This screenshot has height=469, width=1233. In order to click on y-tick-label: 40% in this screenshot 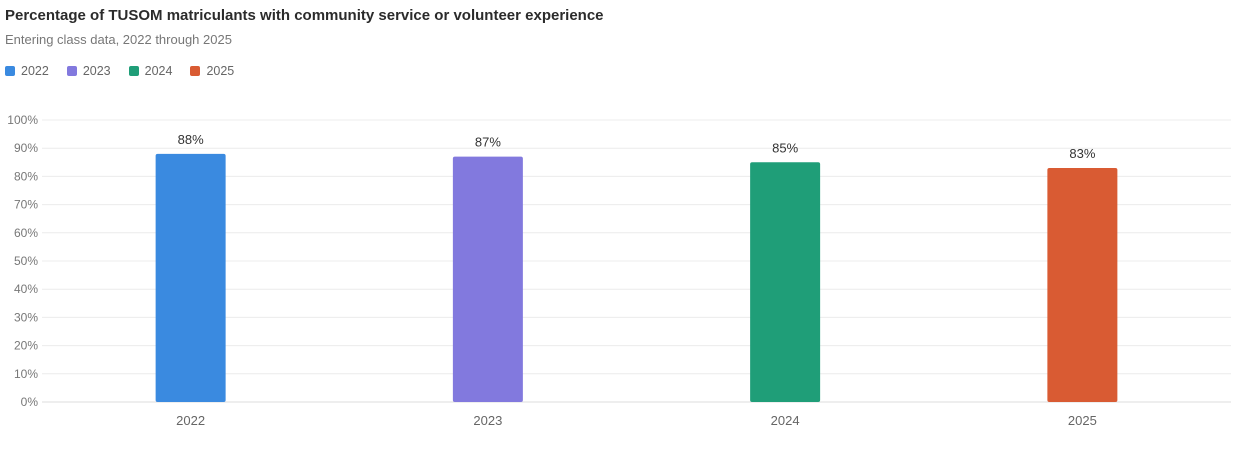, I will do `click(26, 289)`.